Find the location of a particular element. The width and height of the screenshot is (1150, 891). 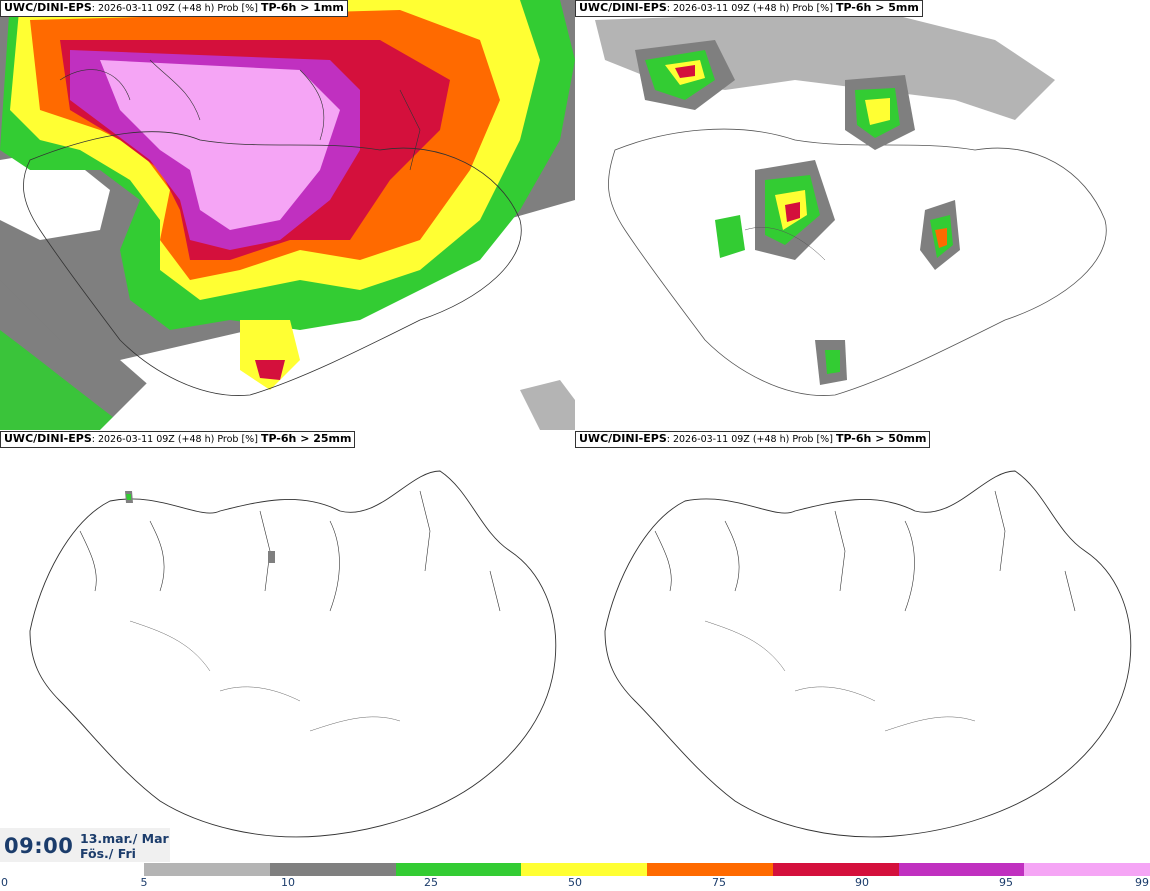

colorbar-tick-label: 99 is located at coordinates (1142, 882).